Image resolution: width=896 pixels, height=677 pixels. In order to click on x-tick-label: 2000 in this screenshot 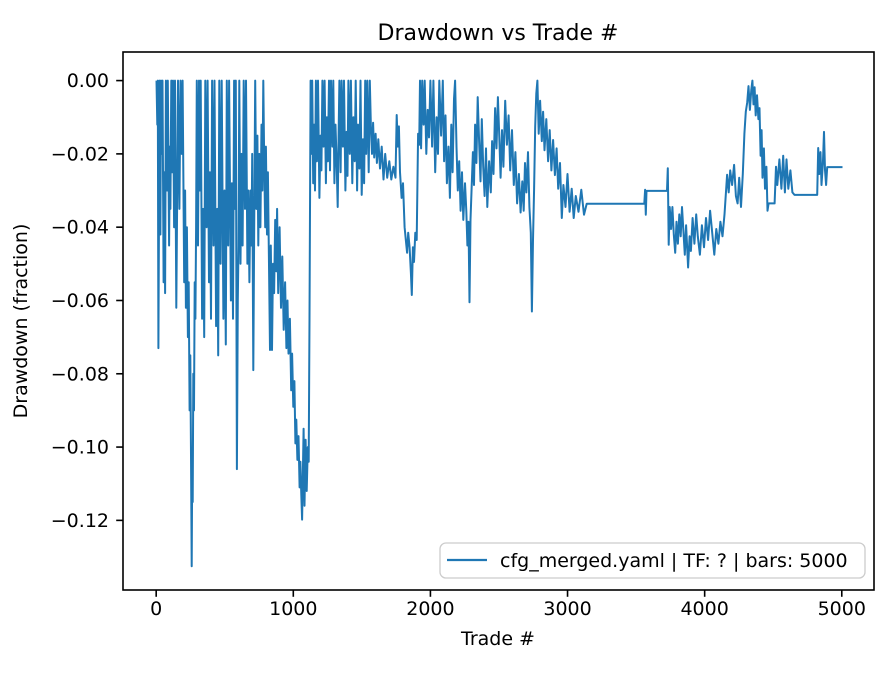, I will do `click(430, 609)`.